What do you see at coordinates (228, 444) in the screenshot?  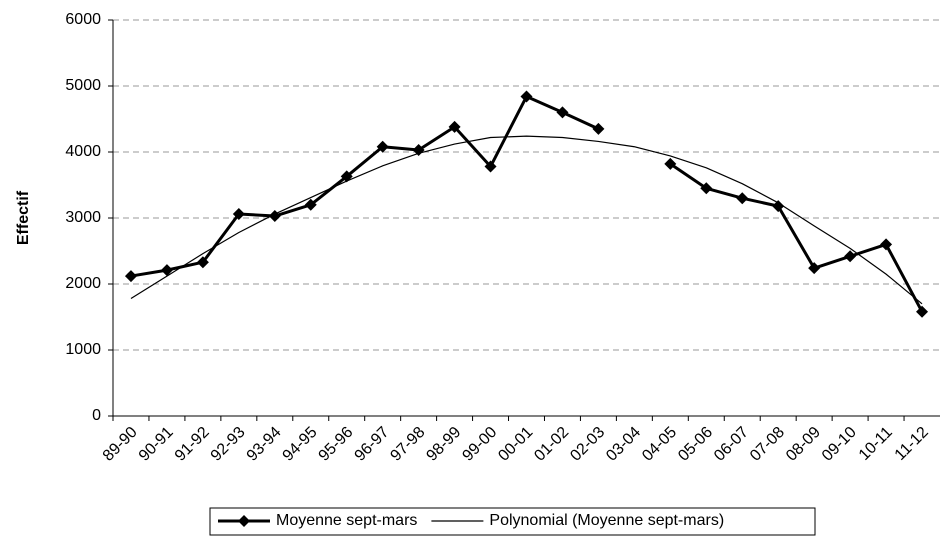 I see `x-tick-label: 92-93` at bounding box center [228, 444].